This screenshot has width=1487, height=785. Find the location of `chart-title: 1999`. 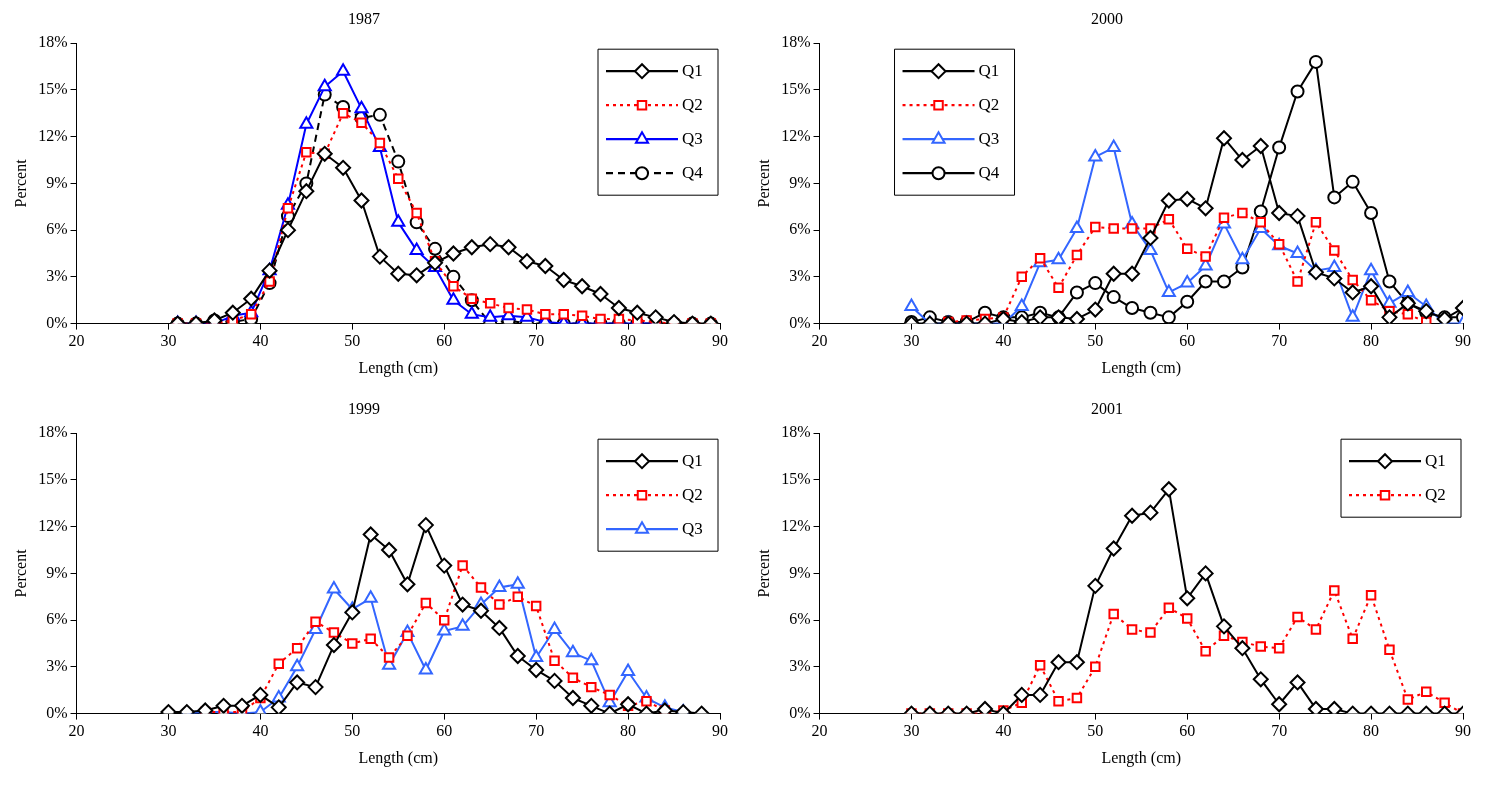

chart-title: 1999 is located at coordinates (364, 408).